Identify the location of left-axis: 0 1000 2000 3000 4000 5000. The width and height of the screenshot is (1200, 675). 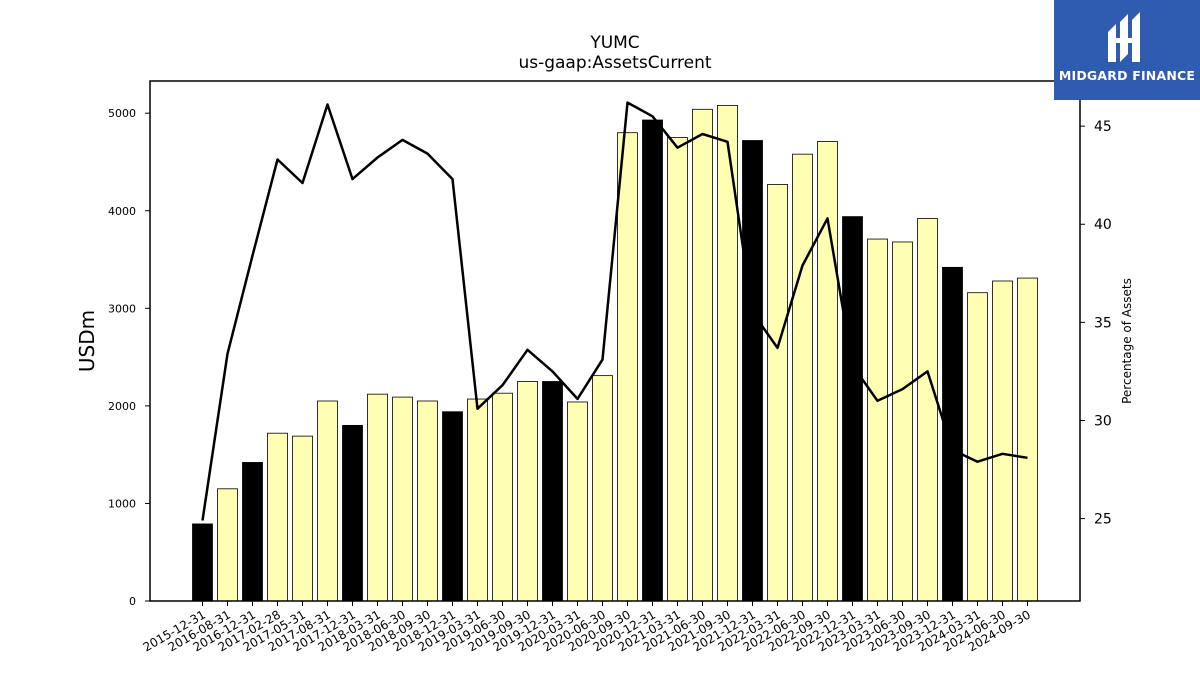
(129, 357).